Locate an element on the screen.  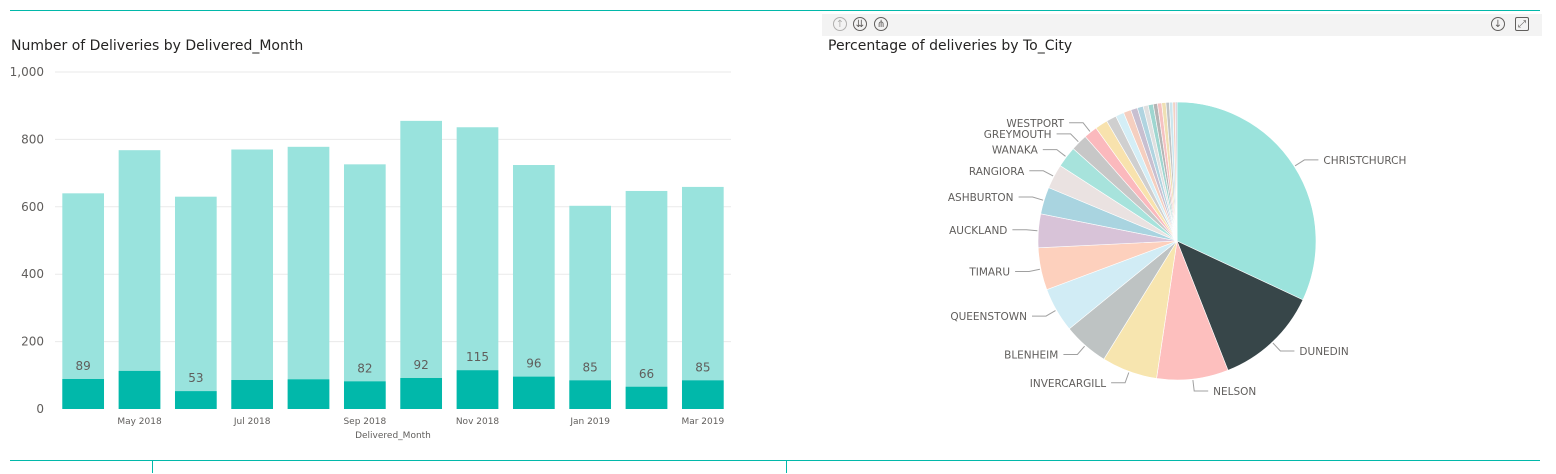
slice-label: DUNEDIN is located at coordinates (1323, 352).